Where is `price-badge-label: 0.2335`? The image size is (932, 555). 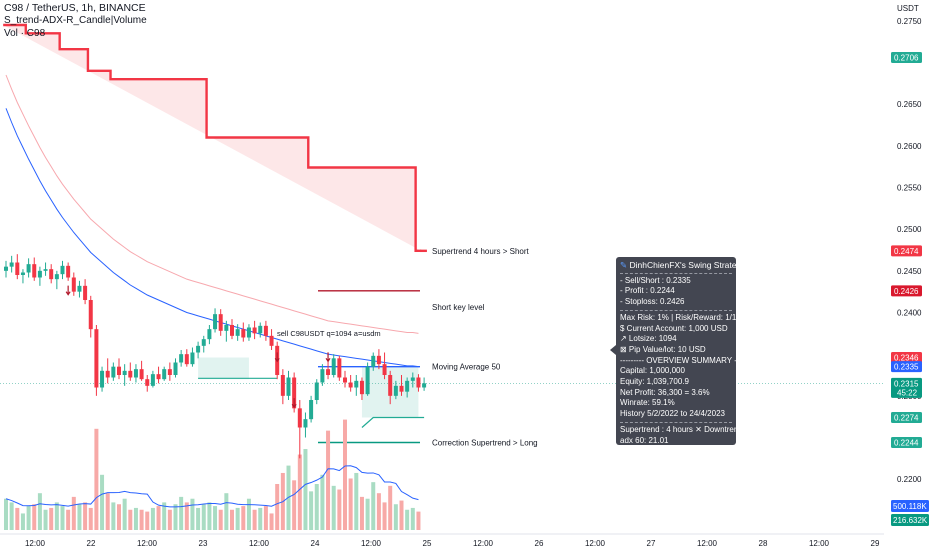
price-badge-label: 0.2335 is located at coordinates (906, 367).